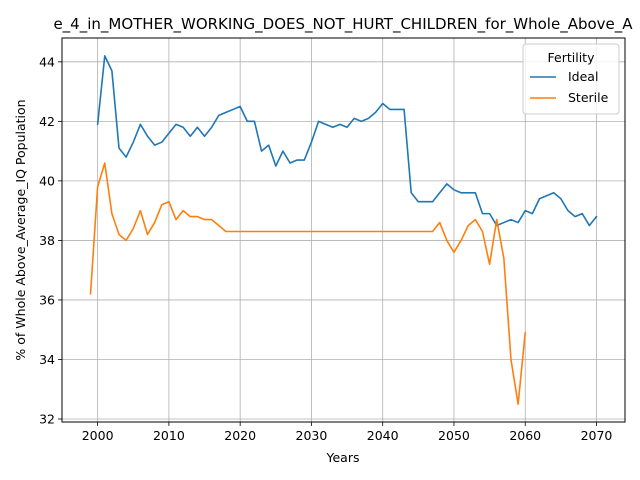  Describe the element at coordinates (454, 435) in the screenshot. I see `x-tick-label: 2050` at that location.